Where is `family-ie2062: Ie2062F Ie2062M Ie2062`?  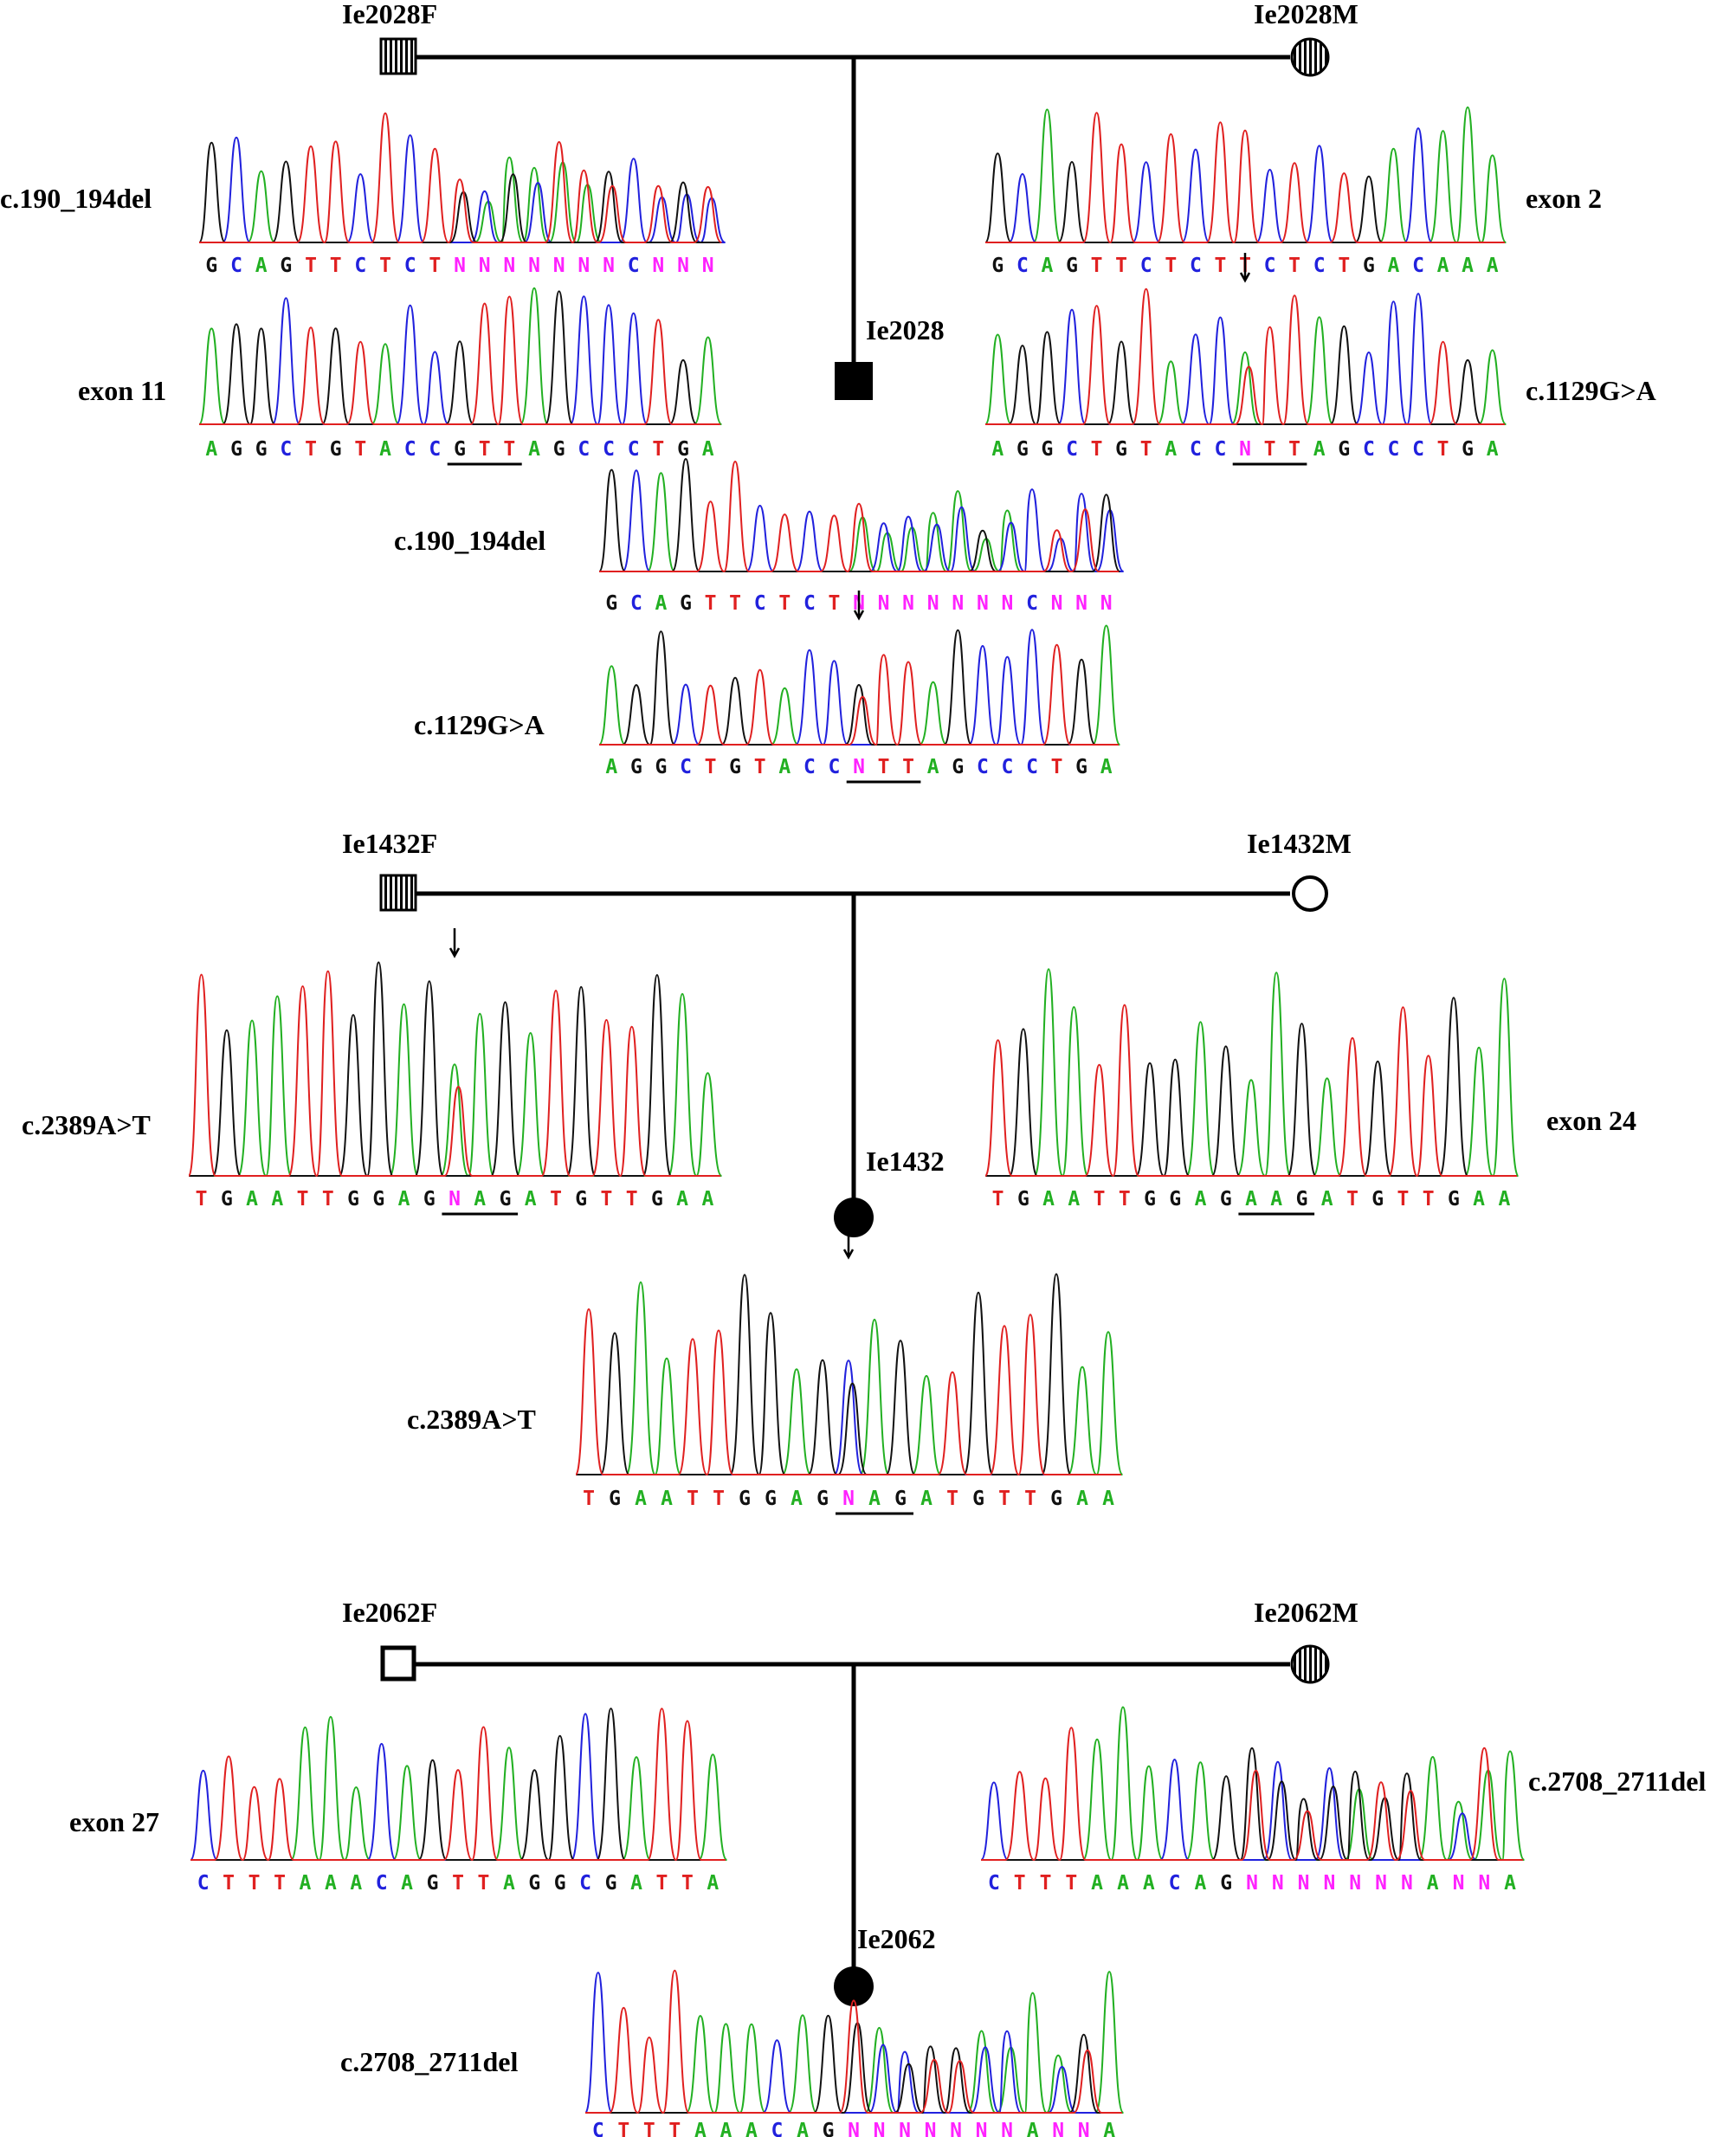 family-ie2062: Ie2062F Ie2062M Ie2062 is located at coordinates (850, 1801).